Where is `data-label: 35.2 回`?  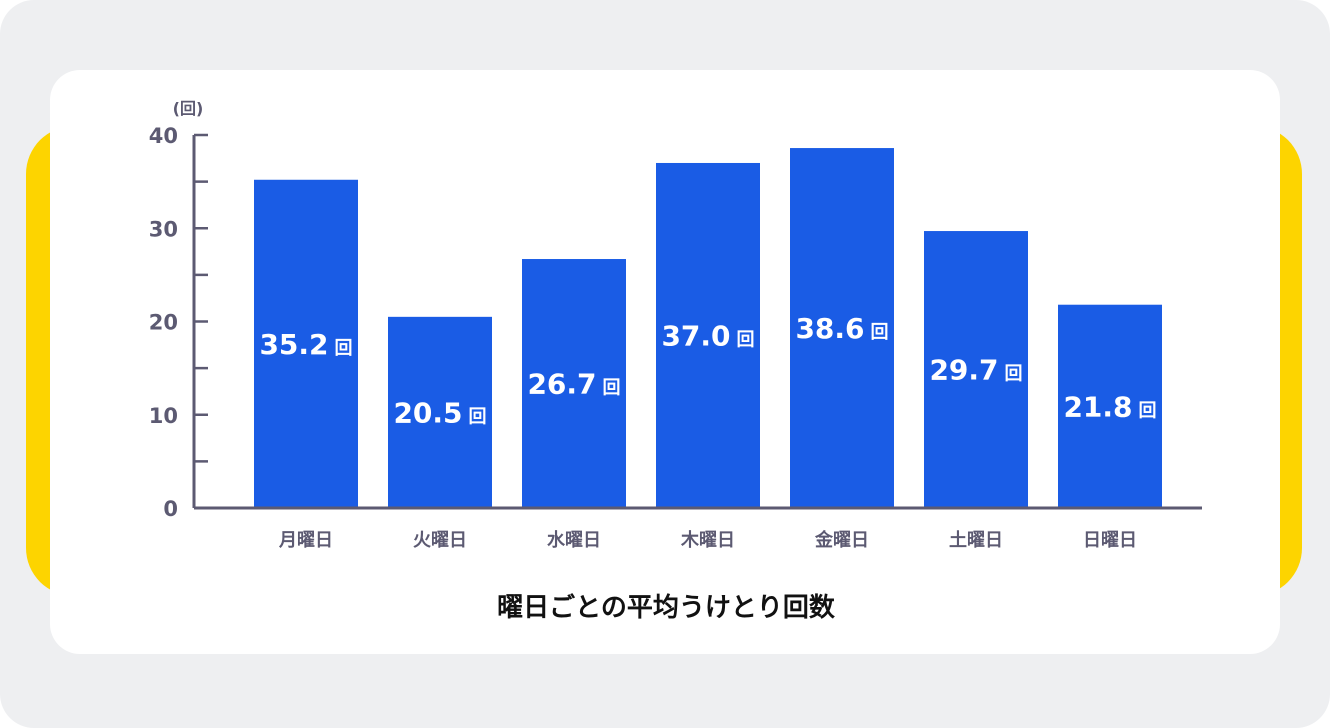 data-label: 35.2 回 is located at coordinates (305, 344).